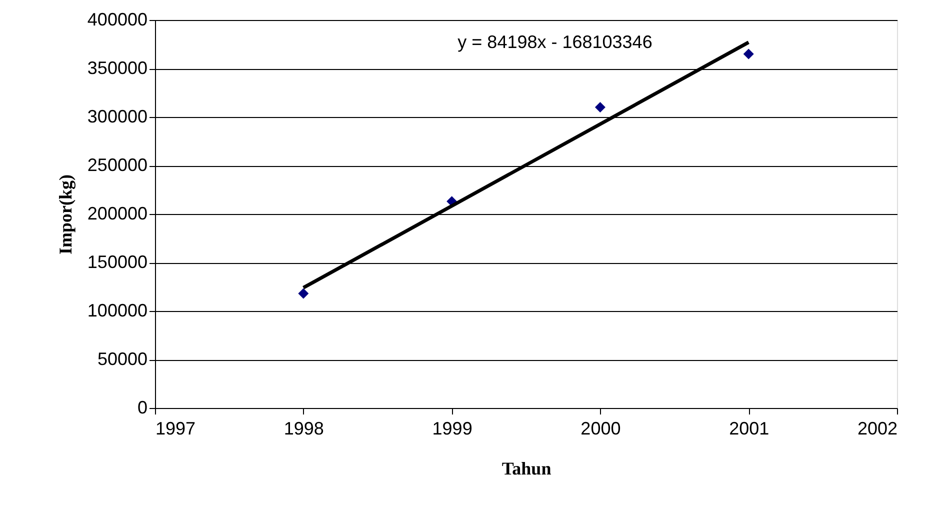  Describe the element at coordinates (122, 359) in the screenshot. I see `y-tick-label: 50000` at that location.